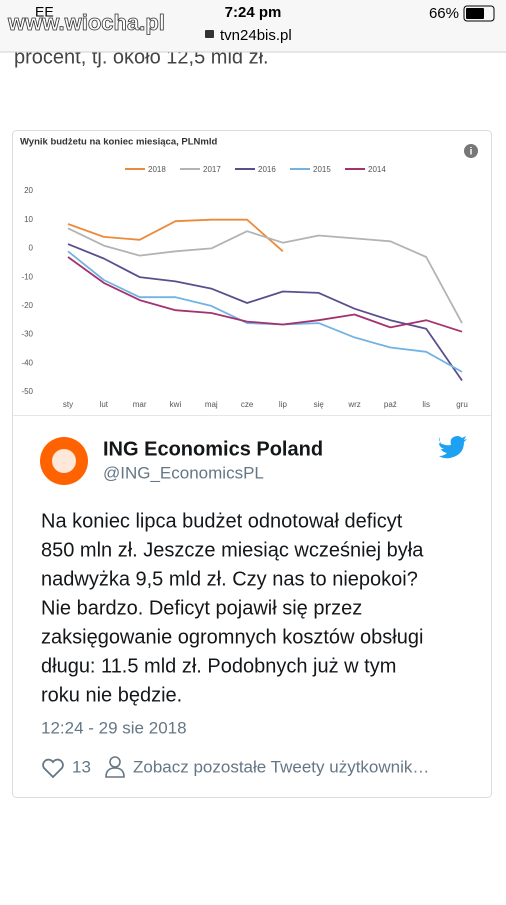 The height and width of the screenshot is (905, 506). I want to click on url: tvn24bis.pl, so click(256, 35).